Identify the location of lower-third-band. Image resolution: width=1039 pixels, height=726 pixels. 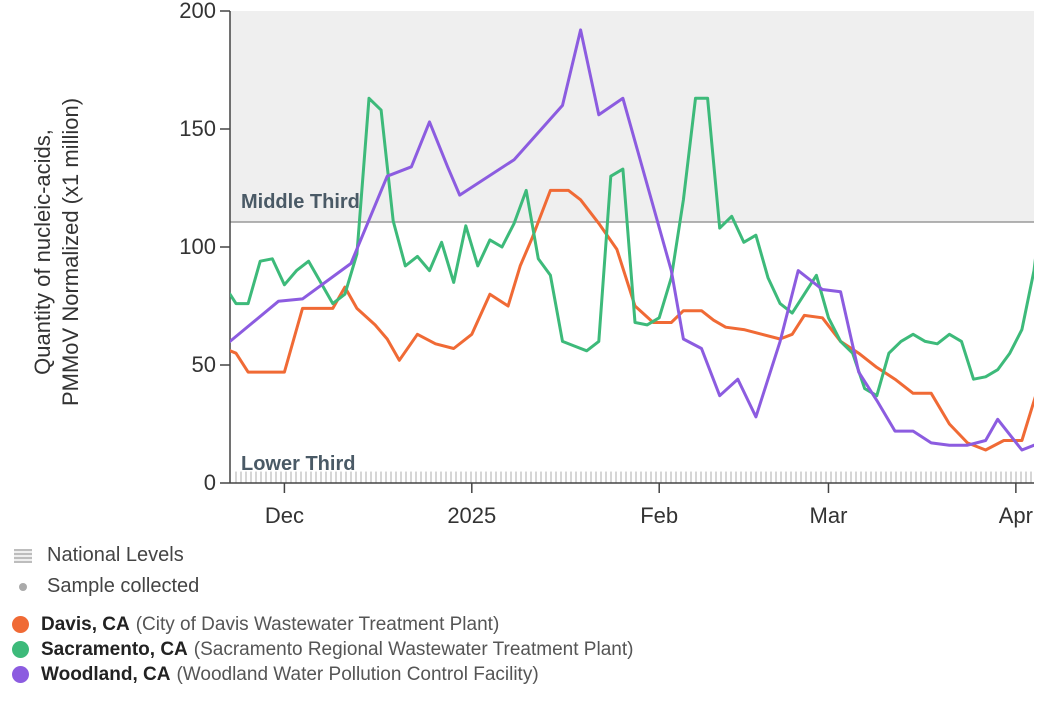
(633, 477).